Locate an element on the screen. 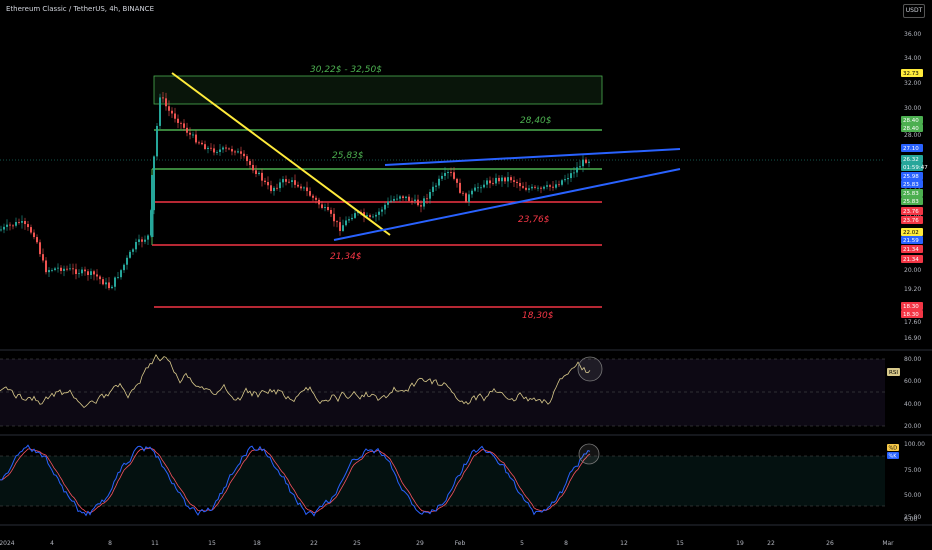  stoch-k-label: %K is located at coordinates (893, 457).